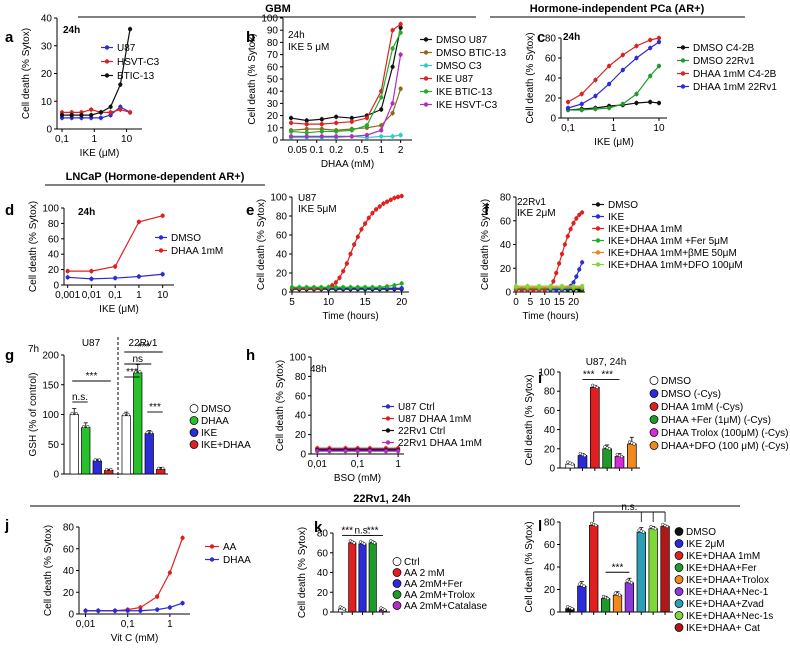  Describe the element at coordinates (298, 150) in the screenshot. I see `x-tick-label: 0.05` at that location.